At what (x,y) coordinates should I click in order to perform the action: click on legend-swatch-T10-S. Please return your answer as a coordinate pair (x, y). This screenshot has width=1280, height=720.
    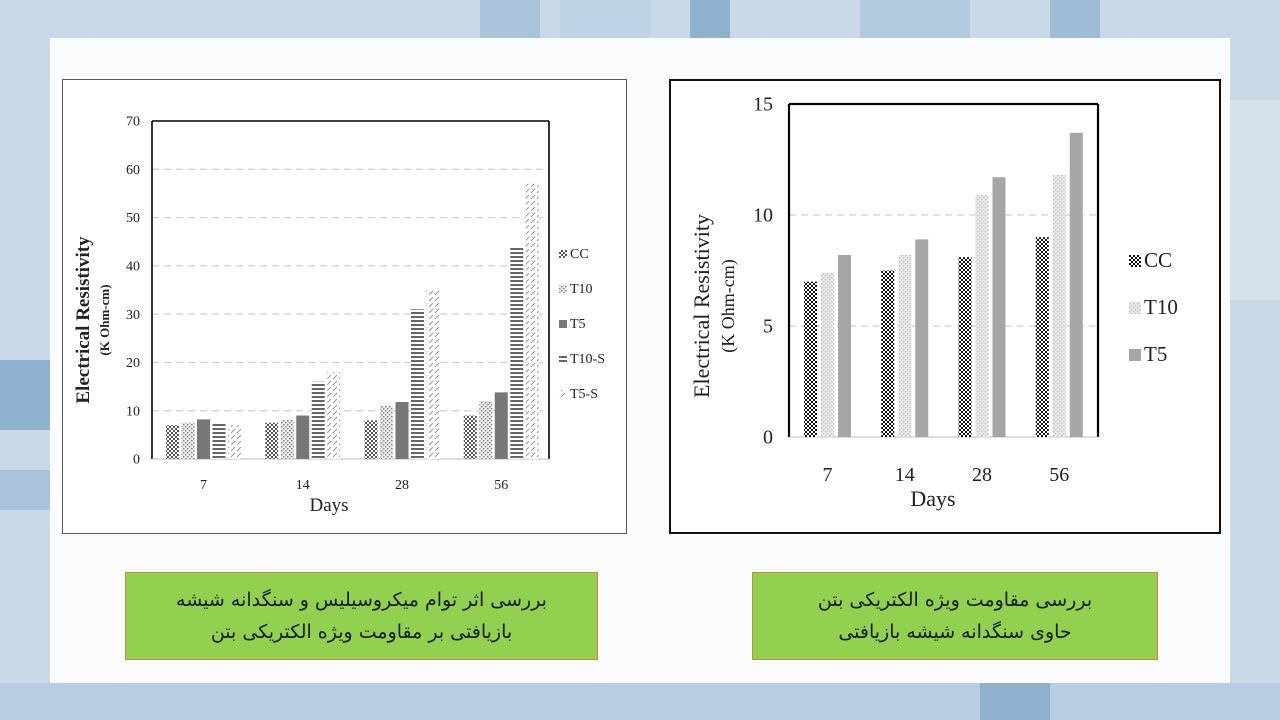
    Looking at the image, I should click on (563, 359).